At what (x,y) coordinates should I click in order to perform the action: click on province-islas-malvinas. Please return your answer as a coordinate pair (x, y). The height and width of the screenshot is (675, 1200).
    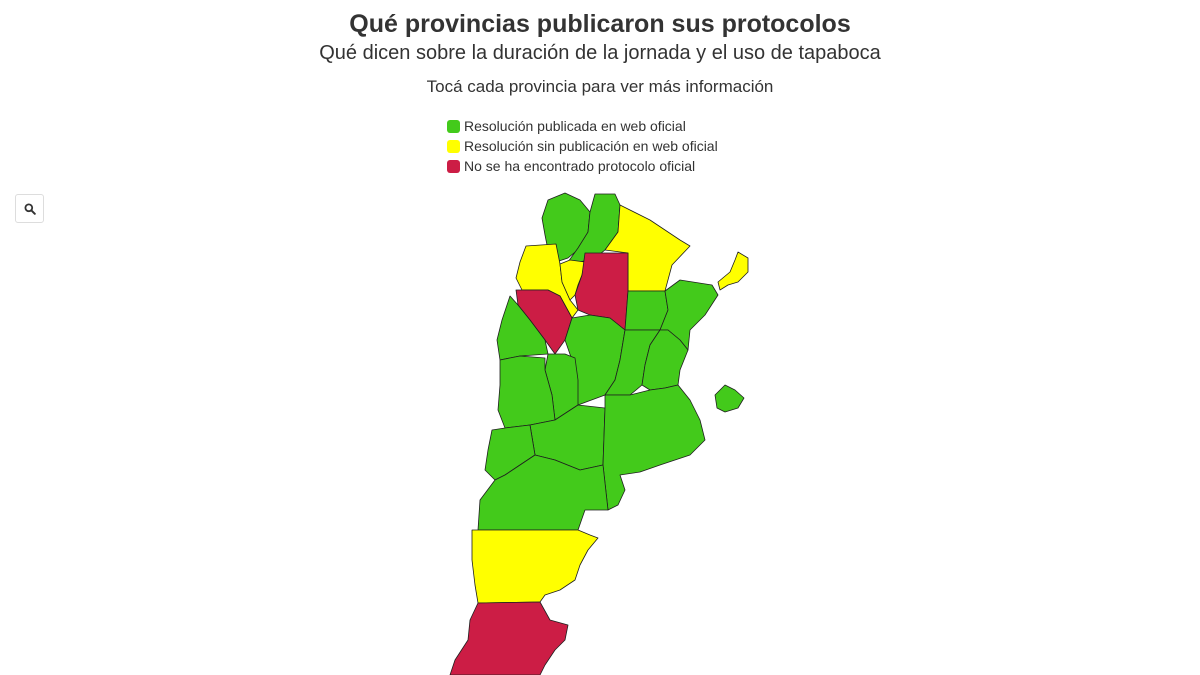
    Looking at the image, I should click on (729, 398).